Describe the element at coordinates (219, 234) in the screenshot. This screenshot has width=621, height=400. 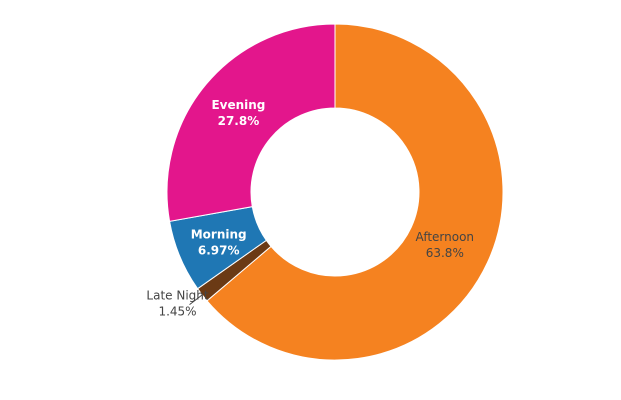
I see `slice-label-morning: Morning` at that location.